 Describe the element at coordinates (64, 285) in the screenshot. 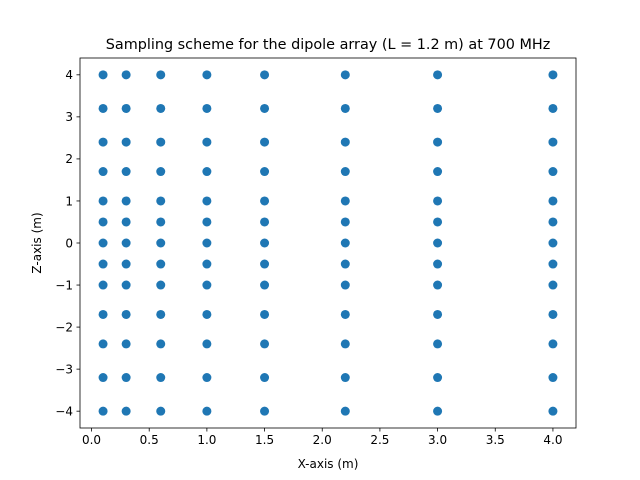

I see `y-tick-label: −1` at that location.